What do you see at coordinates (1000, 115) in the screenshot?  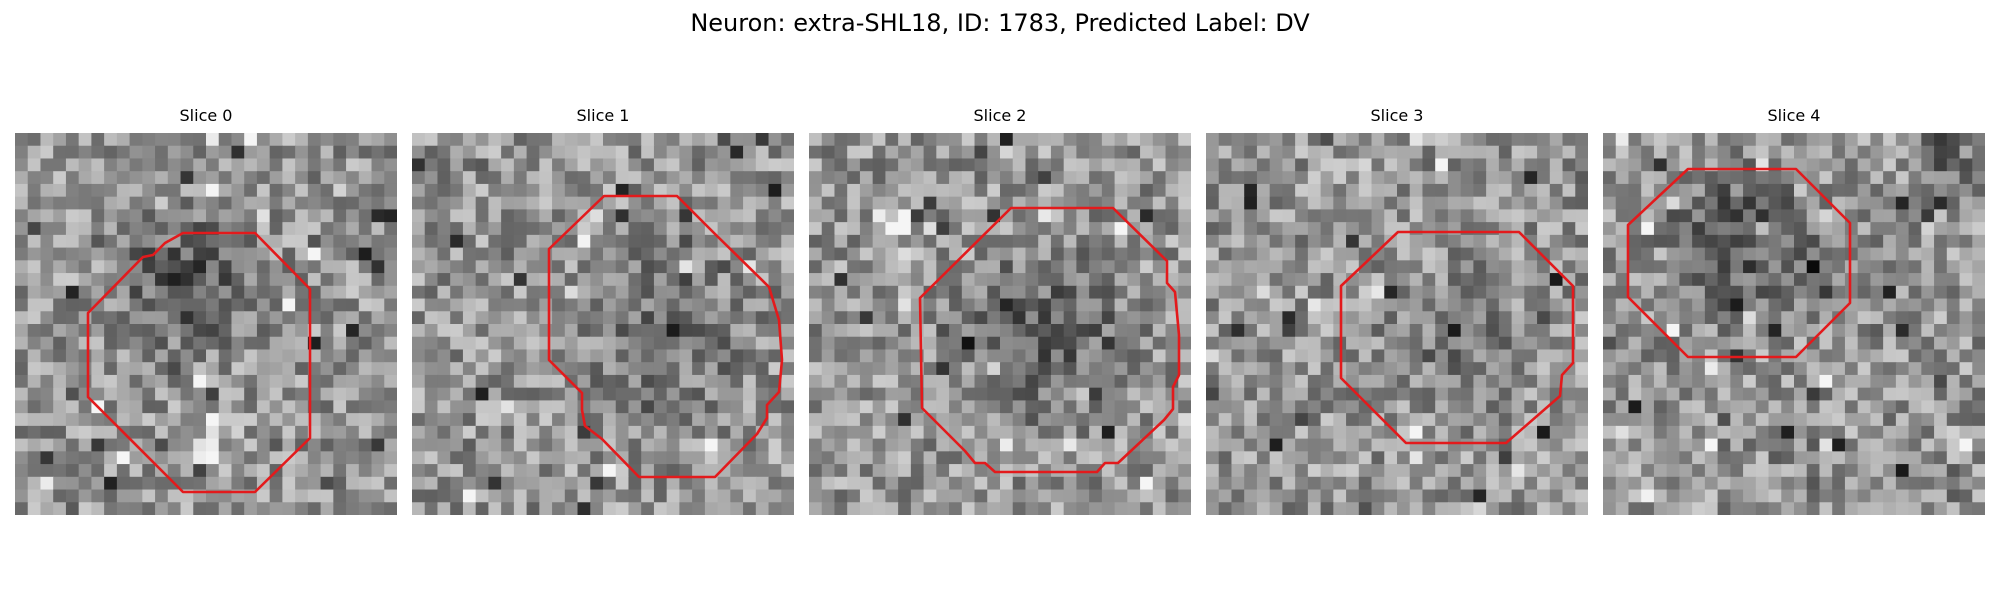 I see `slice-title: Slice 2` at bounding box center [1000, 115].